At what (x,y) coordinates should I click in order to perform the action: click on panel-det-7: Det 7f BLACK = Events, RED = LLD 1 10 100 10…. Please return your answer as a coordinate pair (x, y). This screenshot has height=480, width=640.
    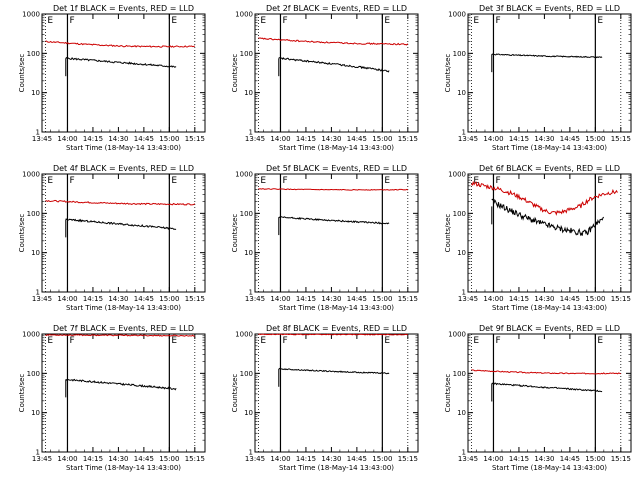
    Looking at the image, I should click on (112, 398).